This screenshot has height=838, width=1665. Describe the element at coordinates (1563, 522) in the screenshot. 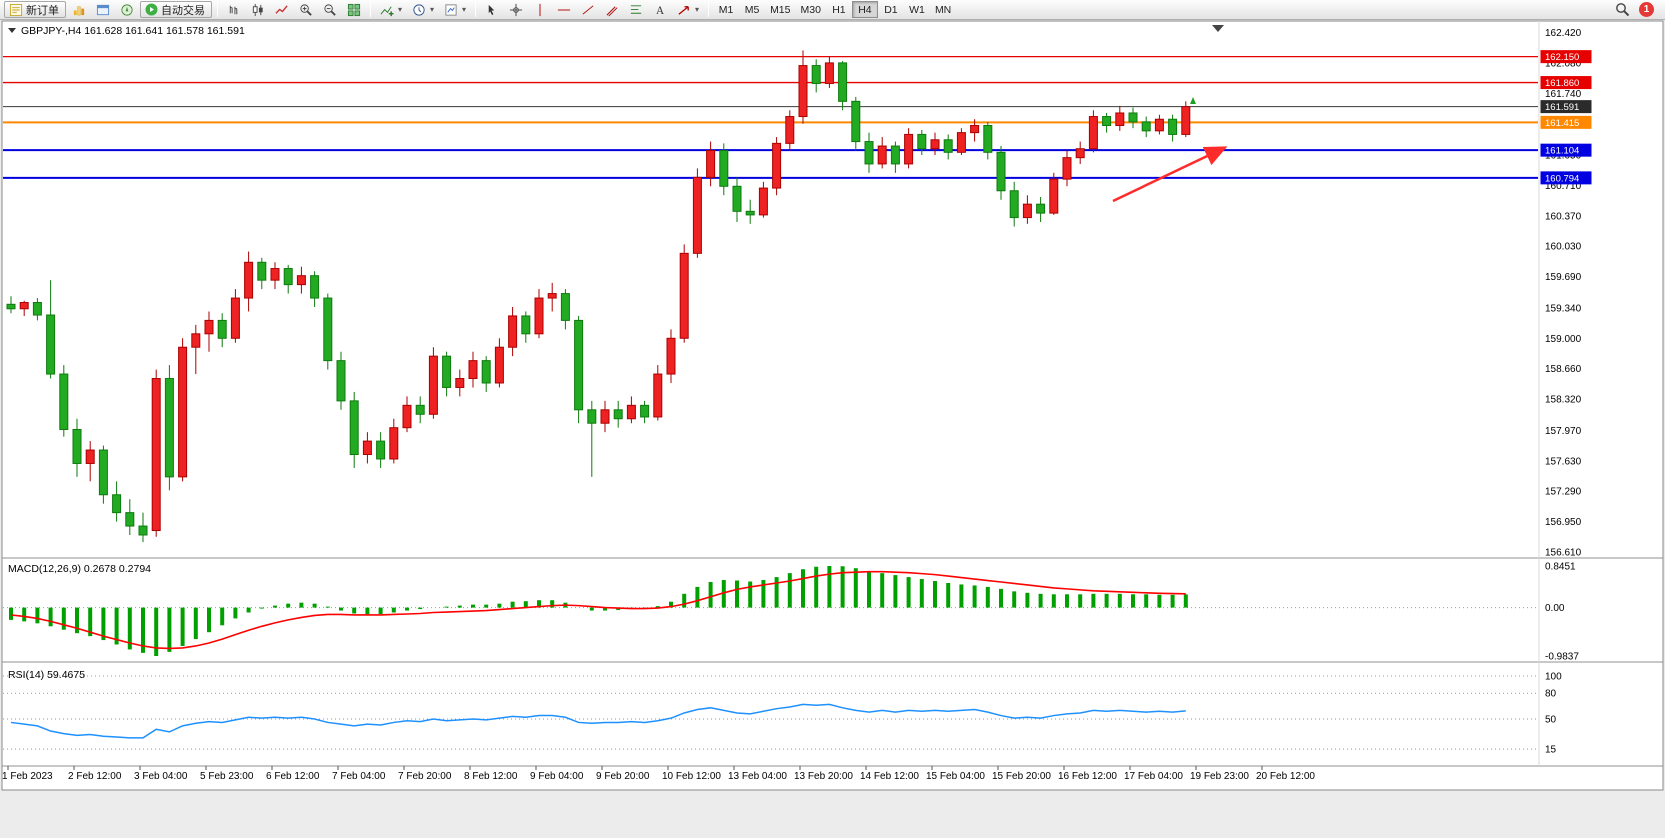

I see `svg-text: 156.950` at that location.